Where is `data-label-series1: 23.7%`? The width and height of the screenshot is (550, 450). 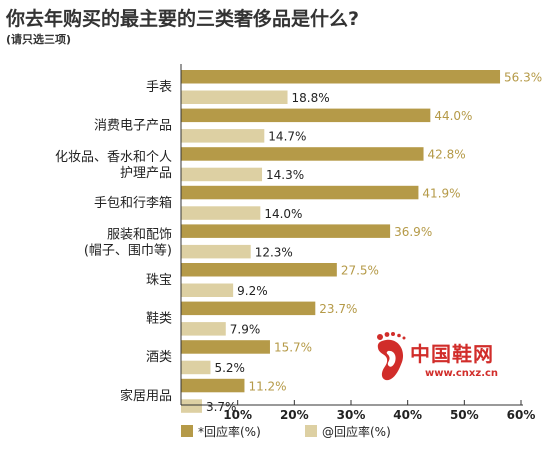
data-label-series1: 23.7% is located at coordinates (338, 309).